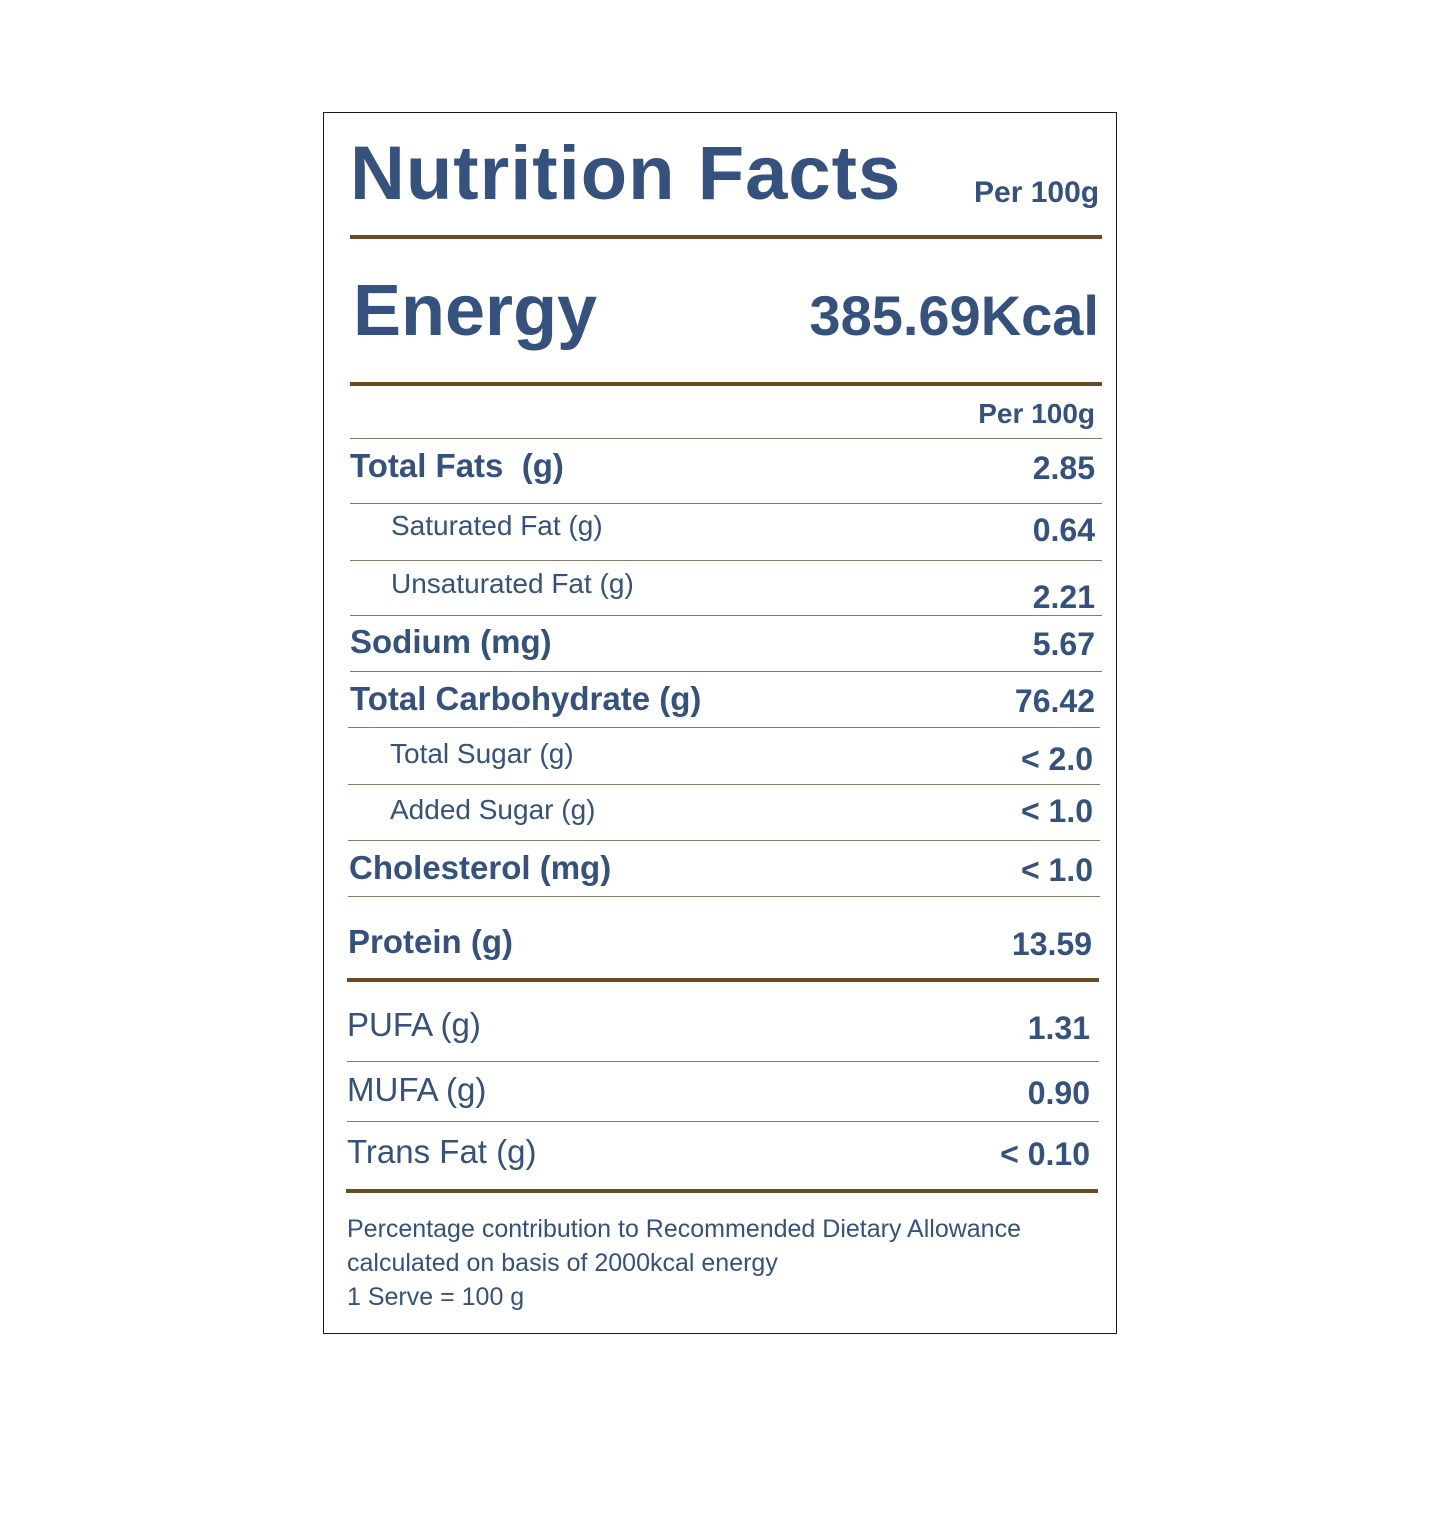  Describe the element at coordinates (1054, 701) in the screenshot. I see `row-value-total-carbohydrate: 76.42` at that location.